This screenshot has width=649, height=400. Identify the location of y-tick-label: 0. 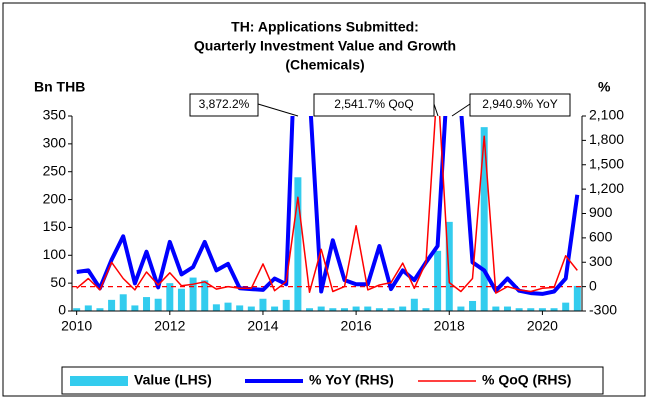
(62, 310).